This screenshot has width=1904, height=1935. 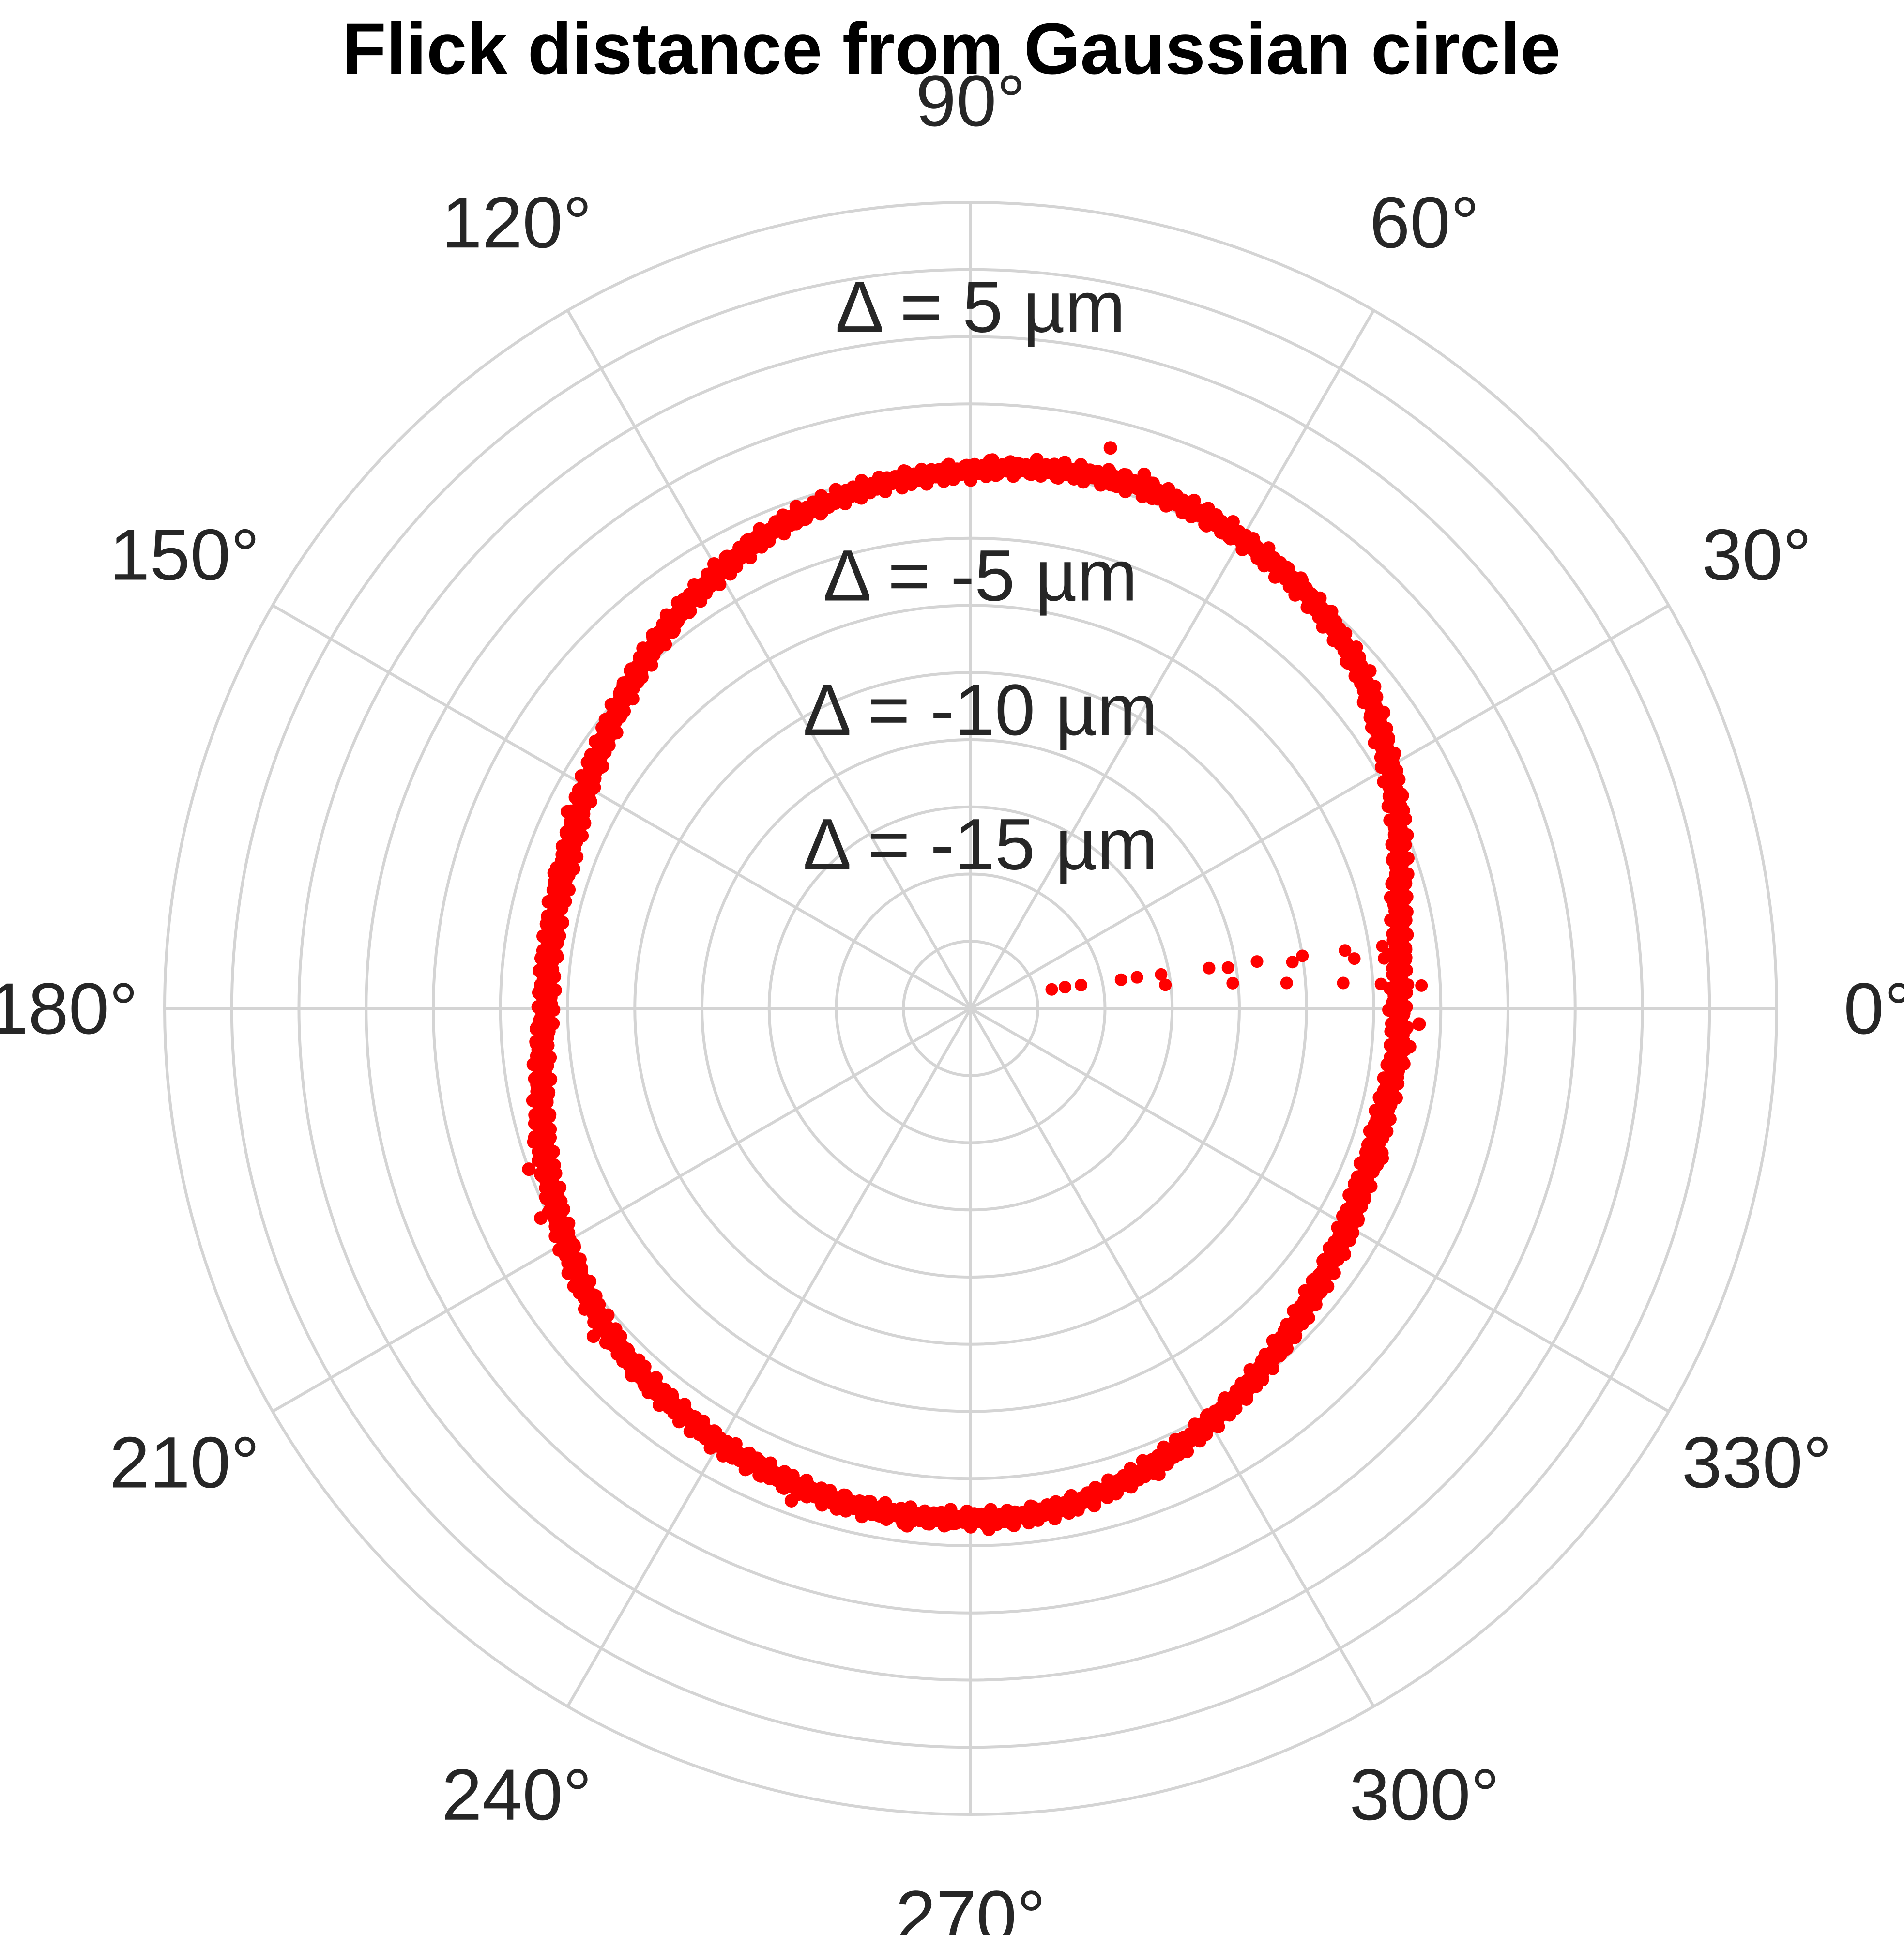 I want to click on angle-tick-label: 90°, so click(x=971, y=100).